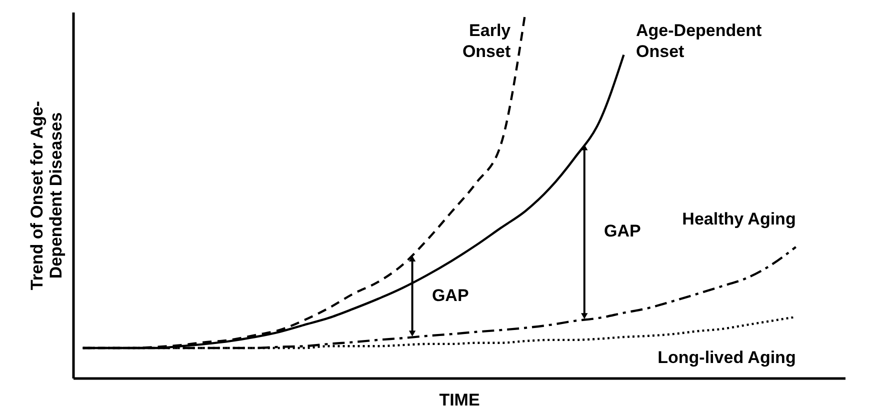  What do you see at coordinates (487, 40) in the screenshot?
I see `series-label: Early Onset` at bounding box center [487, 40].